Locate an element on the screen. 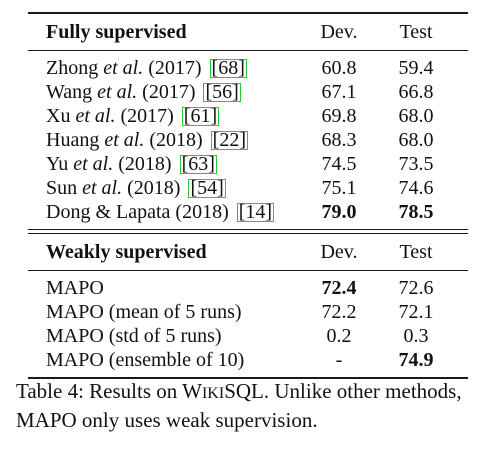 The image size is (502, 456). method-name: Huang is located at coordinates (75, 140).